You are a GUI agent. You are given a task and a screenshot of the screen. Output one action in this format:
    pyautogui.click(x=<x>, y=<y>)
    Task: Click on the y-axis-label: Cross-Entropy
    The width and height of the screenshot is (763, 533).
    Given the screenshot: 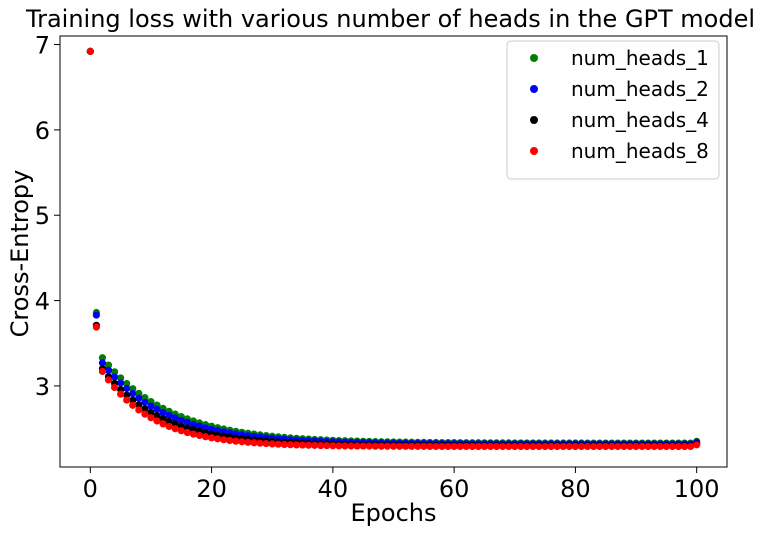 What is the action you would take?
    pyautogui.click(x=20, y=254)
    